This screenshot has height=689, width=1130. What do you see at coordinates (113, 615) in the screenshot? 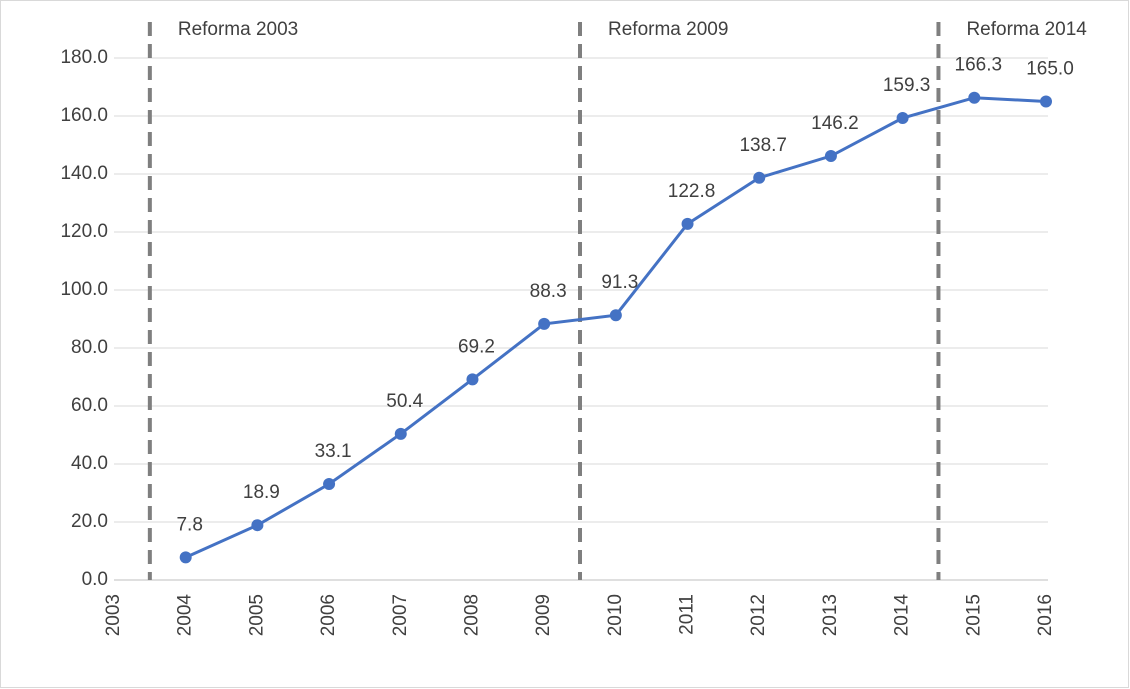
I see `x-tick-label: 2003` at bounding box center [113, 615].